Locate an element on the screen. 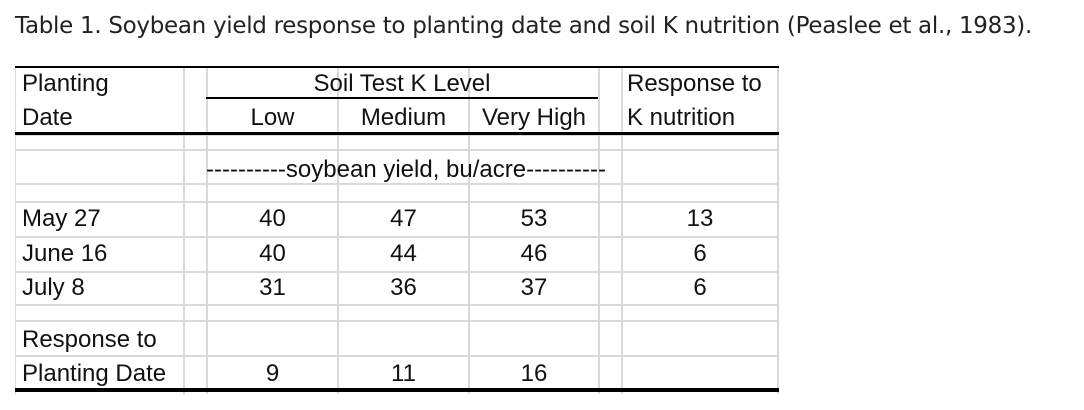 This screenshot has height=410, width=1084. row-very-high: 53 is located at coordinates (534, 218).